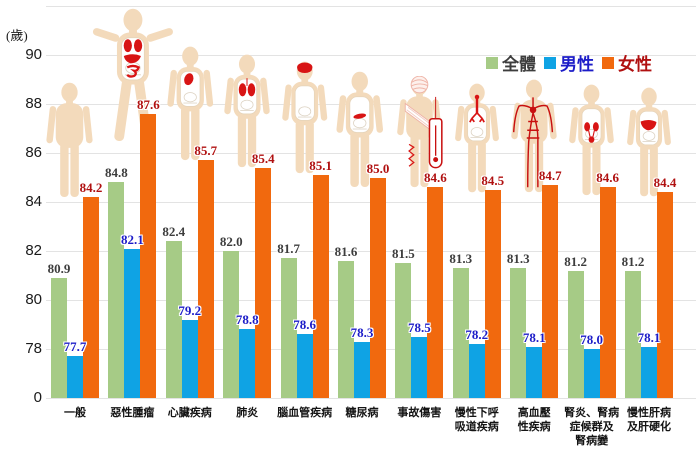 The height and width of the screenshot is (464, 696). What do you see at coordinates (37, 397) in the screenshot?
I see `y-axis-break-label: 0` at bounding box center [37, 397].